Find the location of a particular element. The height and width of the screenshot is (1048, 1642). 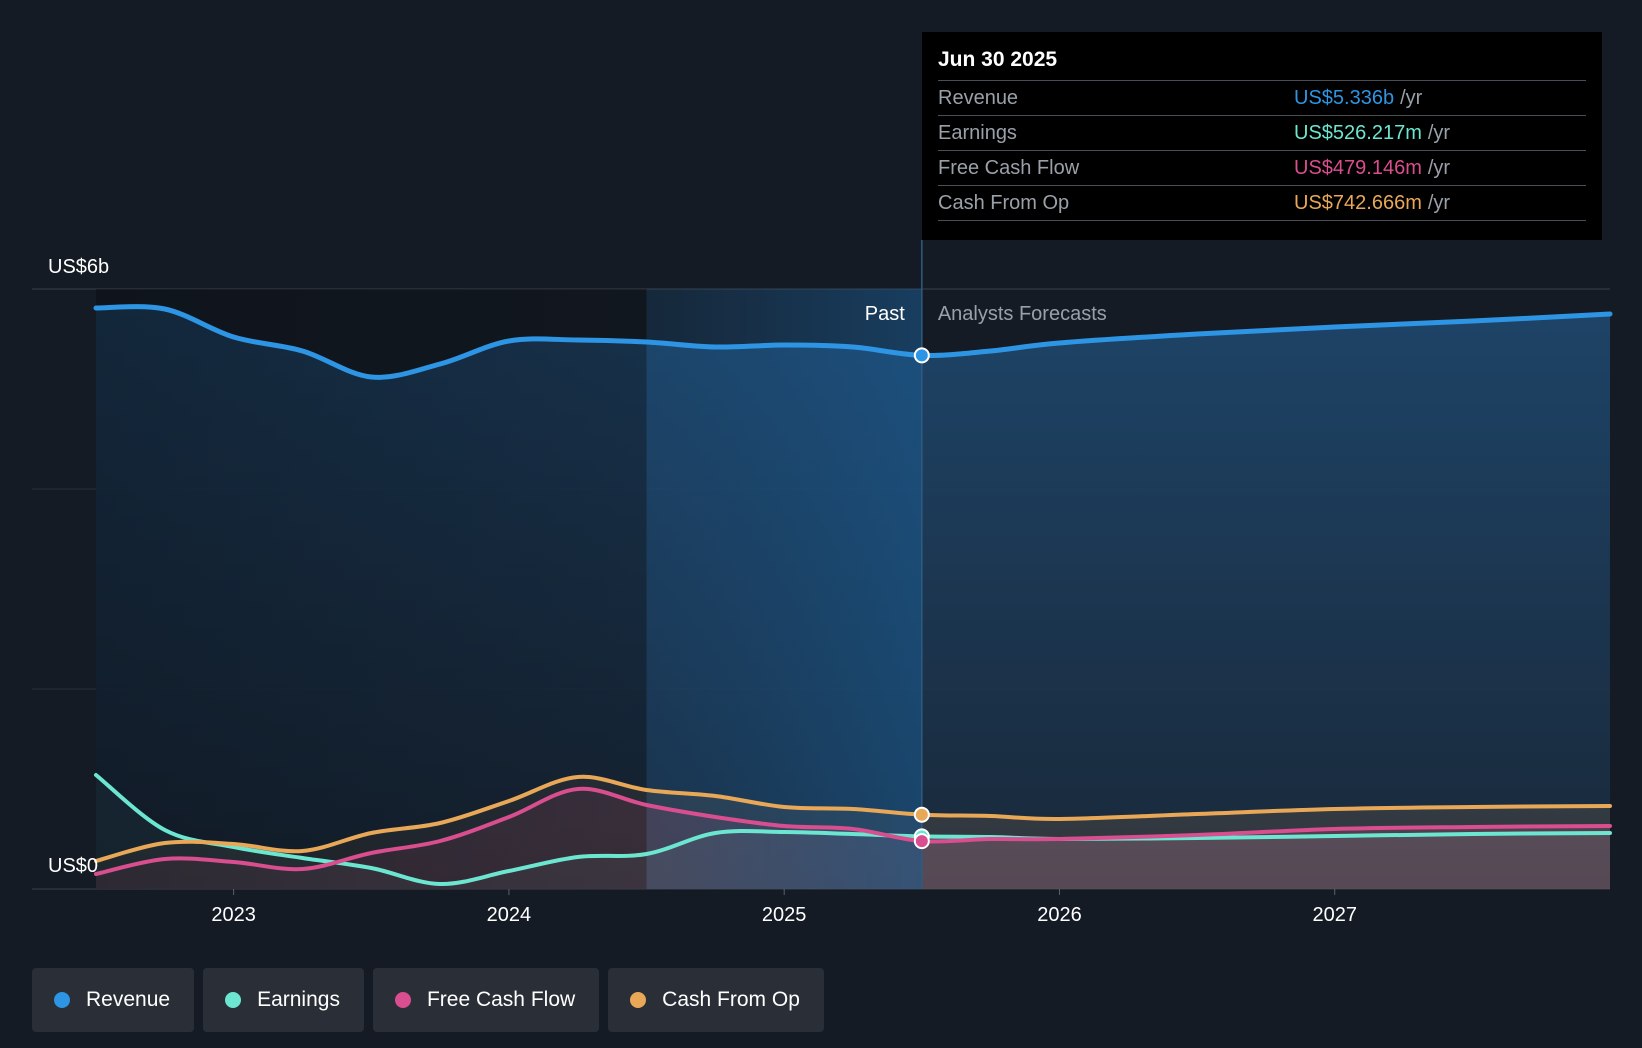

legend-item-earnings: Earnings is located at coordinates (283, 1000).